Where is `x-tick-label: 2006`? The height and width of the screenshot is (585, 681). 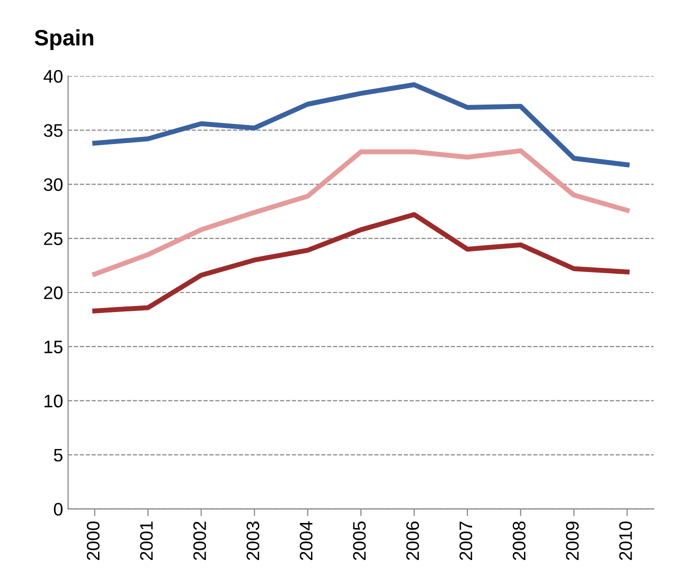
x-tick-label: 2006 is located at coordinates (413, 541).